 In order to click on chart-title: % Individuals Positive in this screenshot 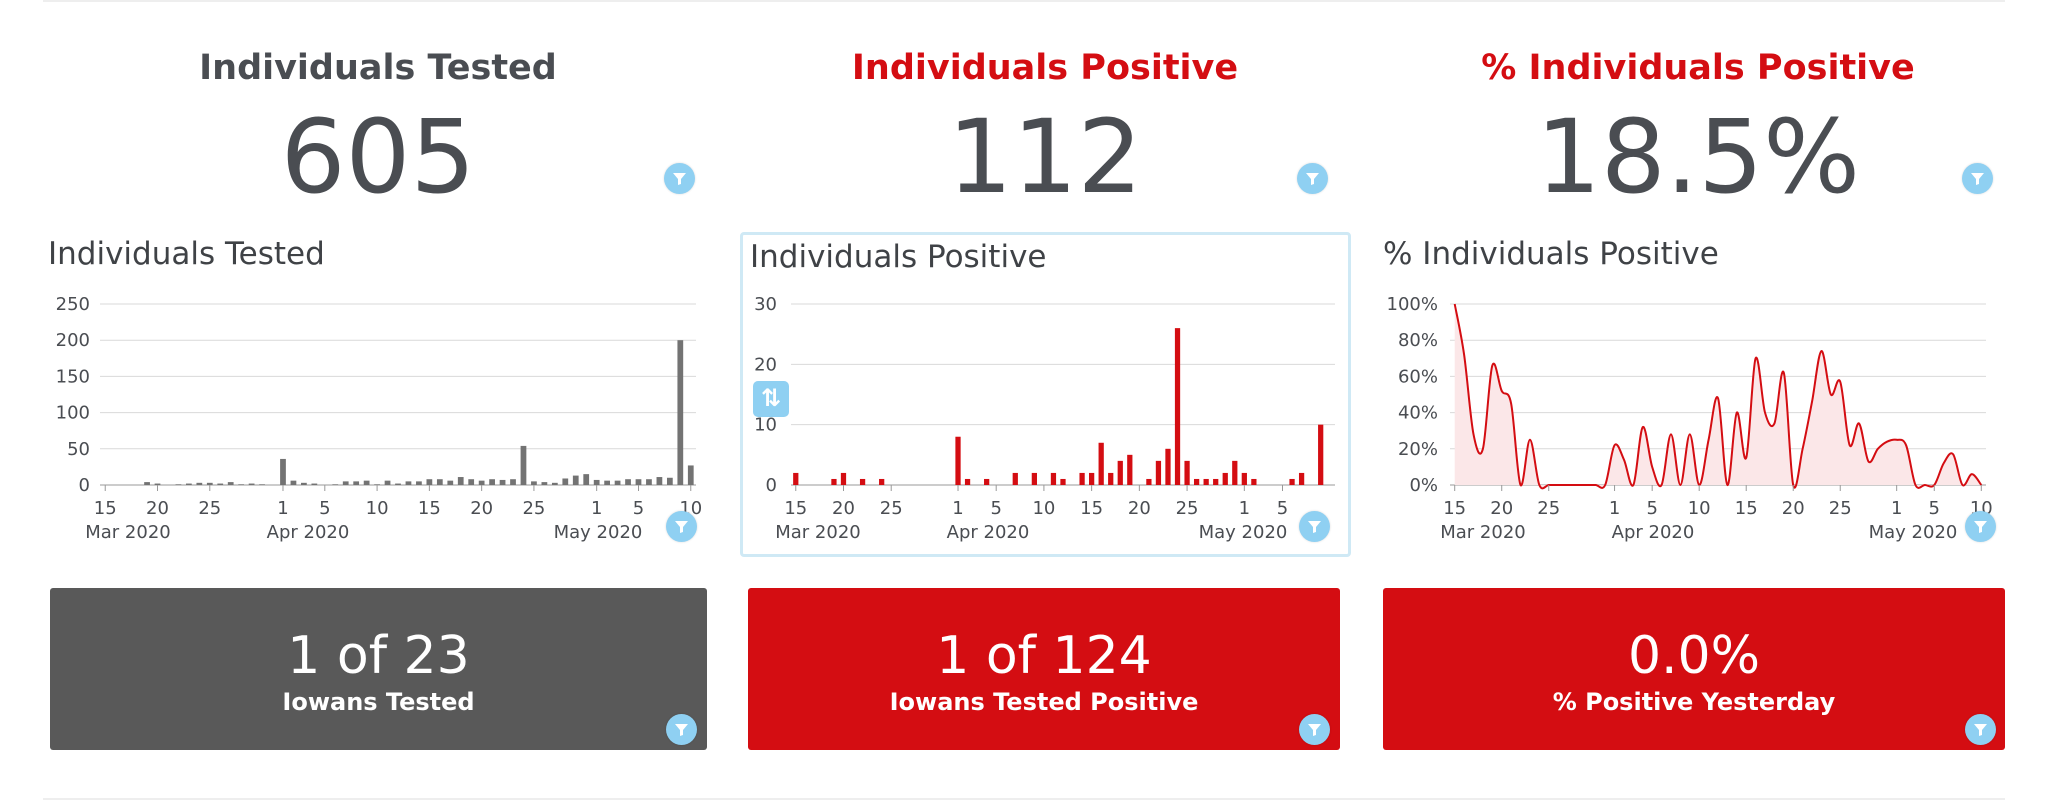, I will do `click(1551, 254)`.